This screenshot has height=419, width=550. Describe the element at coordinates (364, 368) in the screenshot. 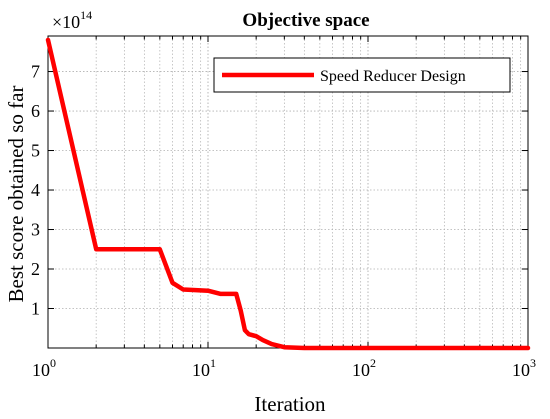

I see `x-tick-label: 10²` at that location.